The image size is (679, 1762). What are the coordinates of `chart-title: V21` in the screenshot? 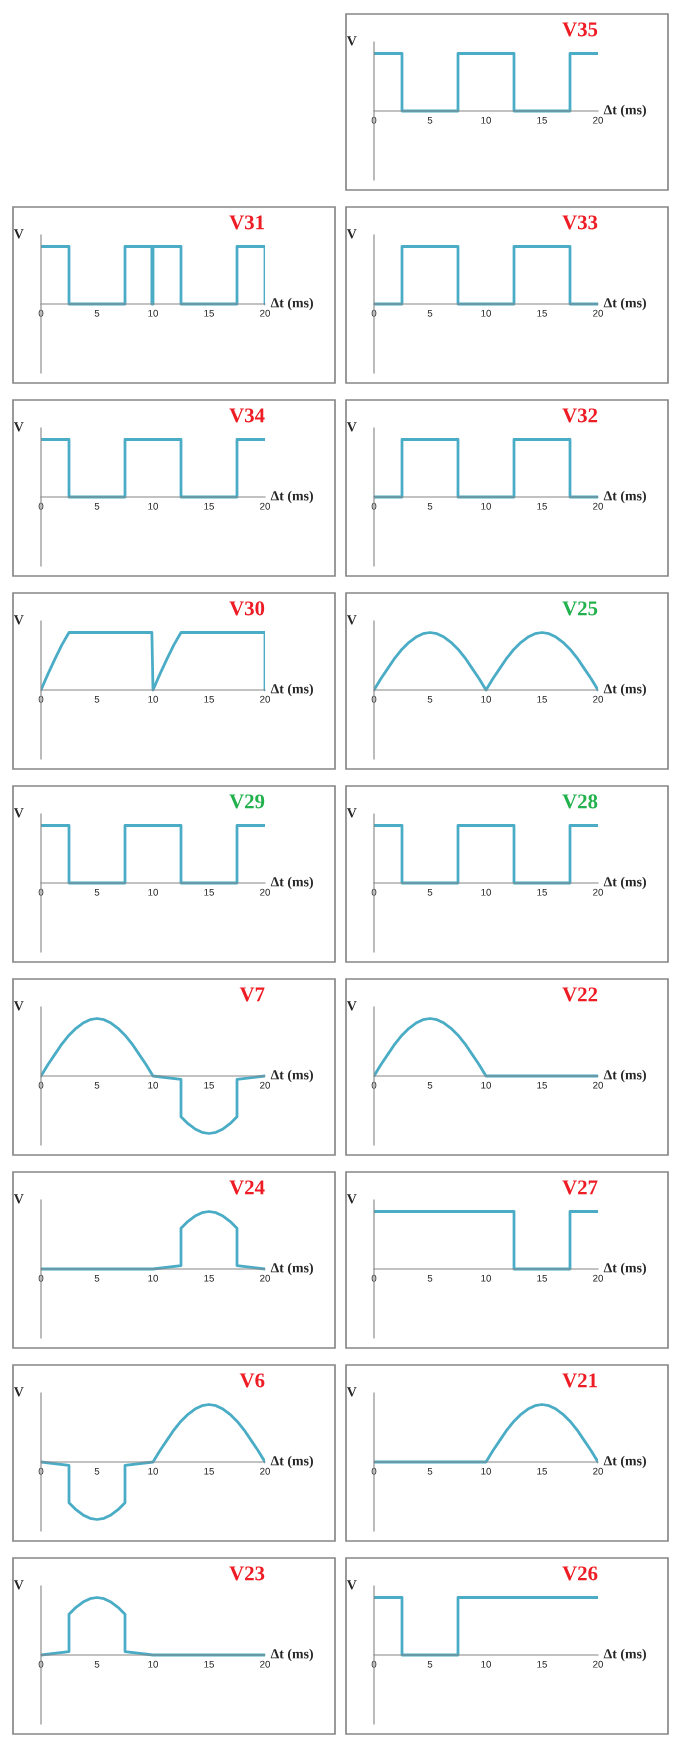 It's located at (579, 1380).